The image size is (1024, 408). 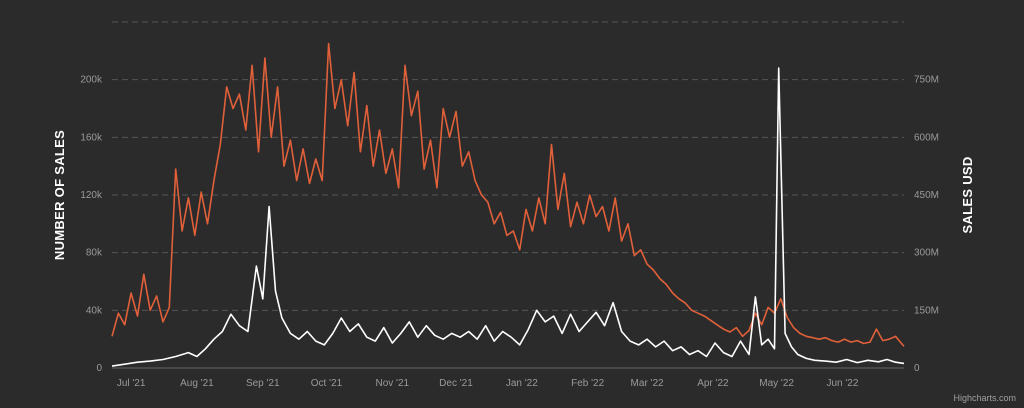 I want to click on left-y-tick-label: 80k, so click(x=94, y=253).